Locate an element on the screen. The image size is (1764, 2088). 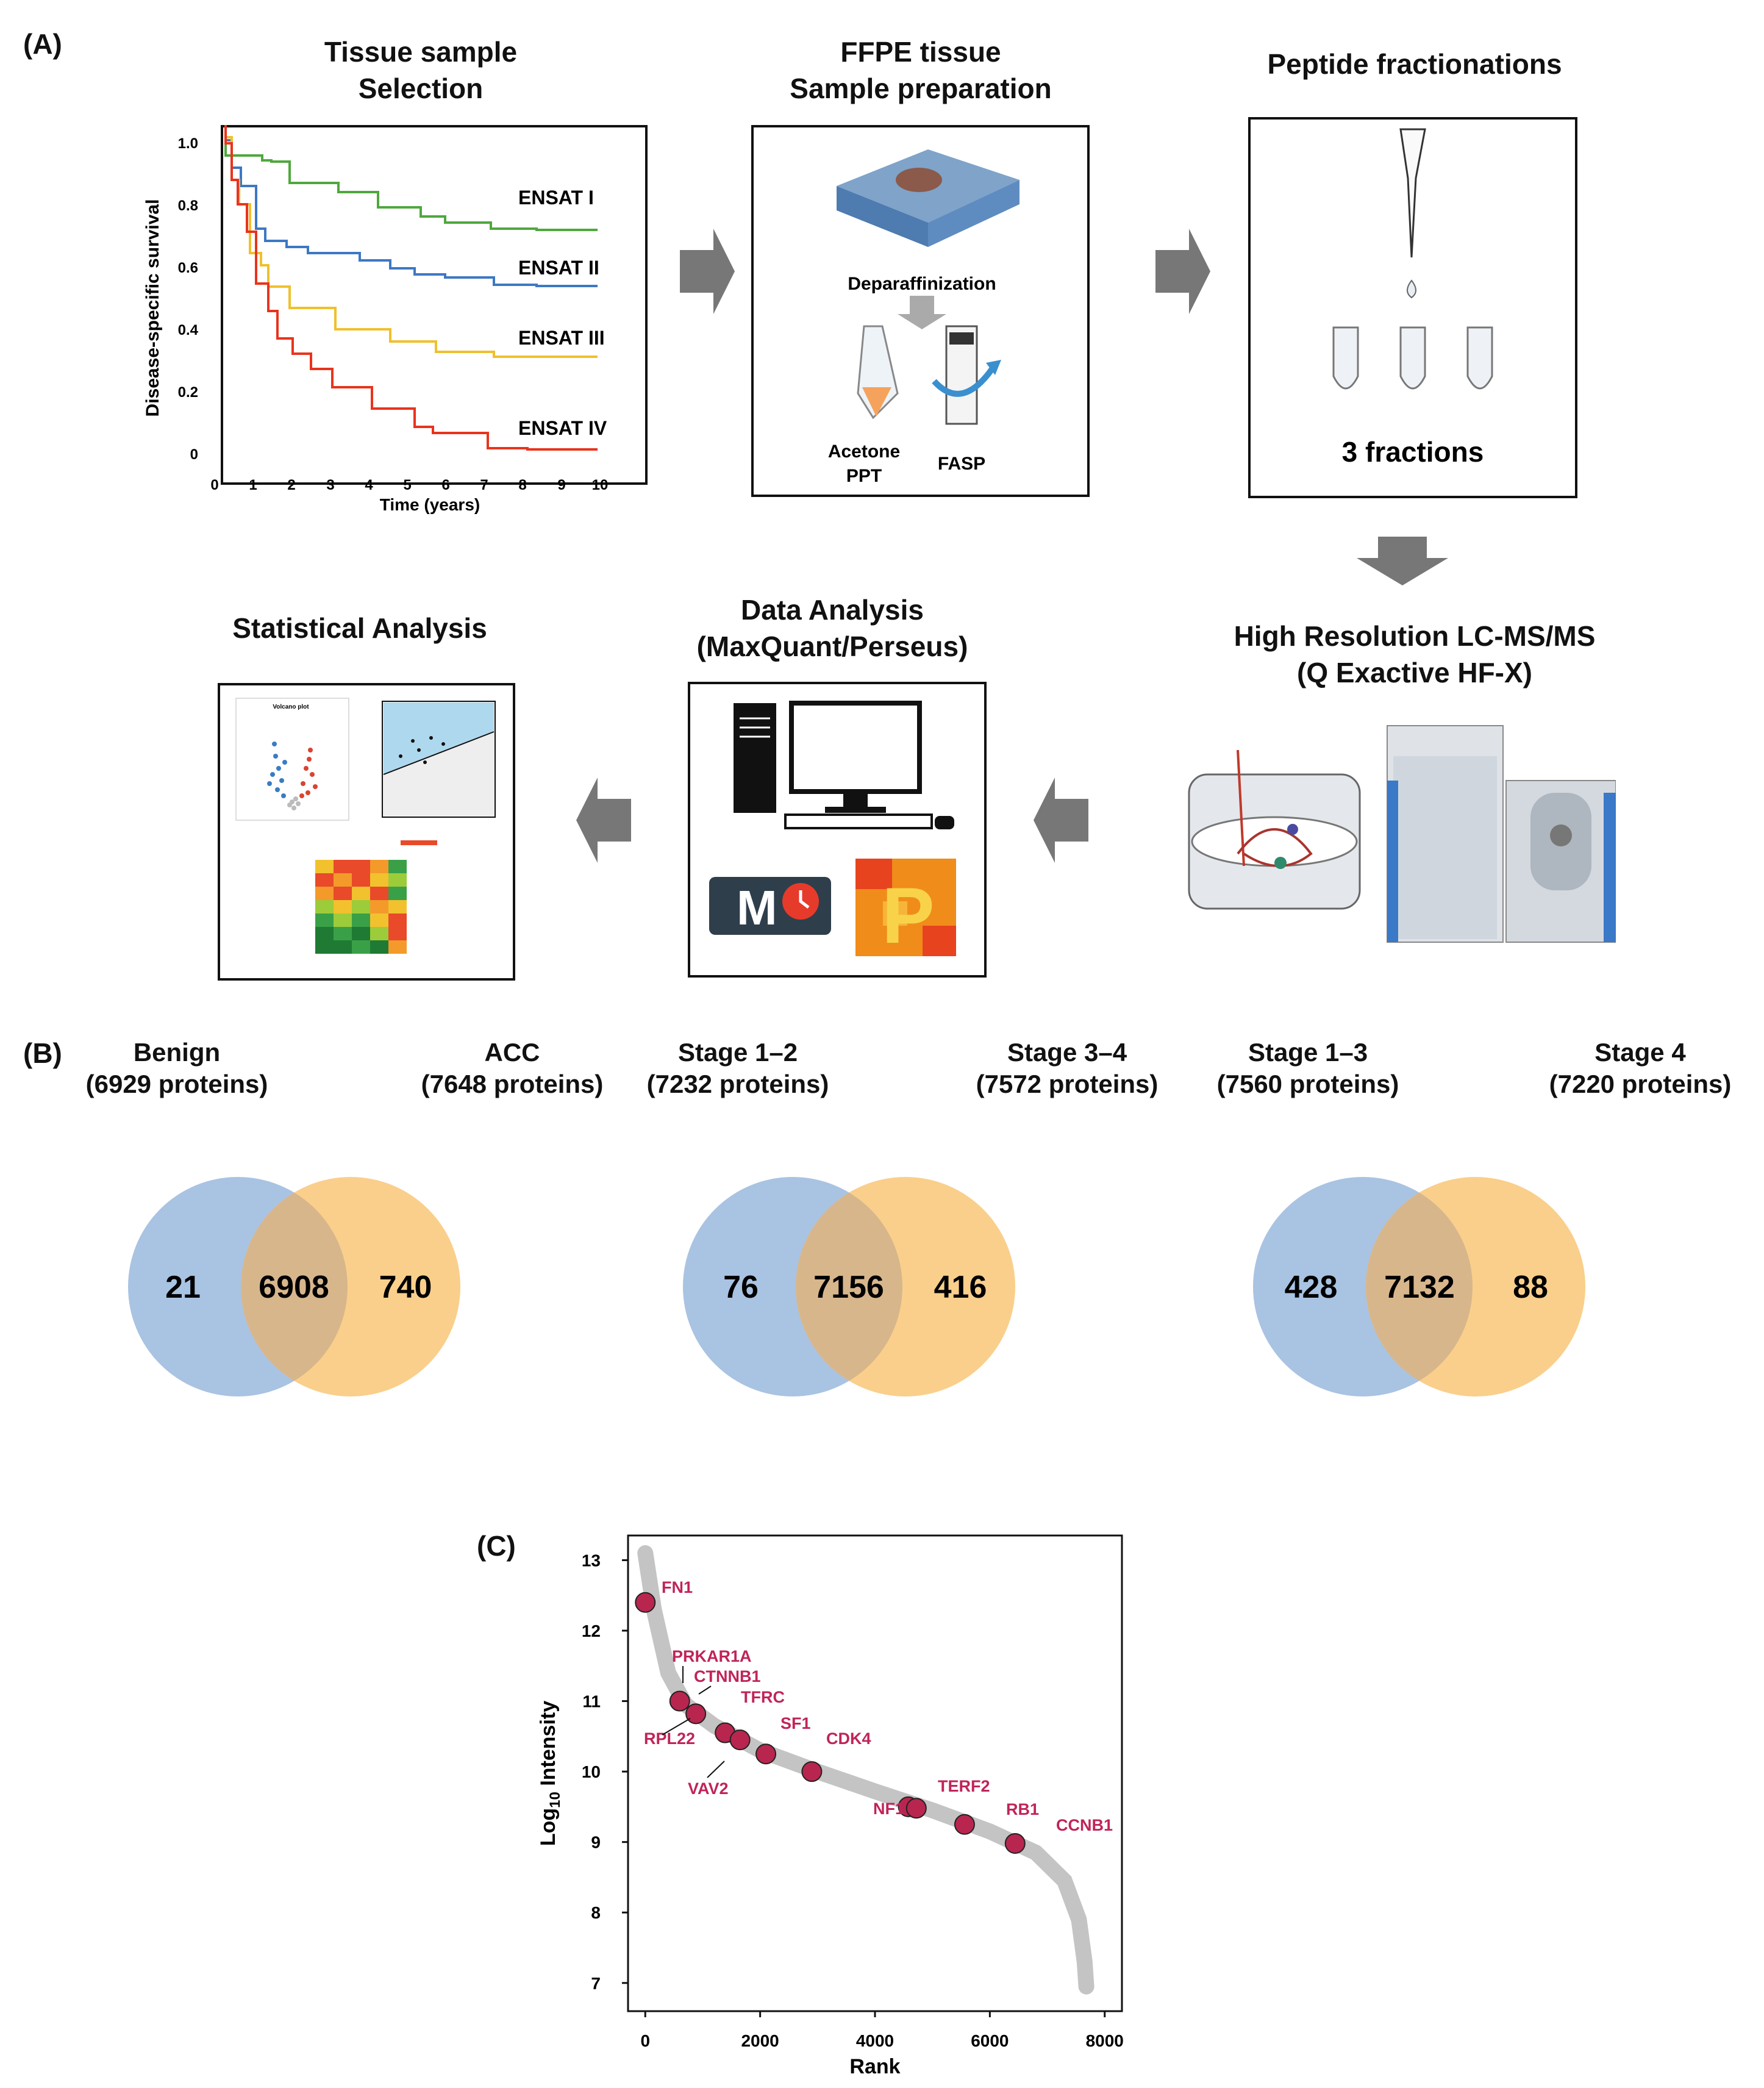
protein-point-tfrc is located at coordinates (740, 1740).